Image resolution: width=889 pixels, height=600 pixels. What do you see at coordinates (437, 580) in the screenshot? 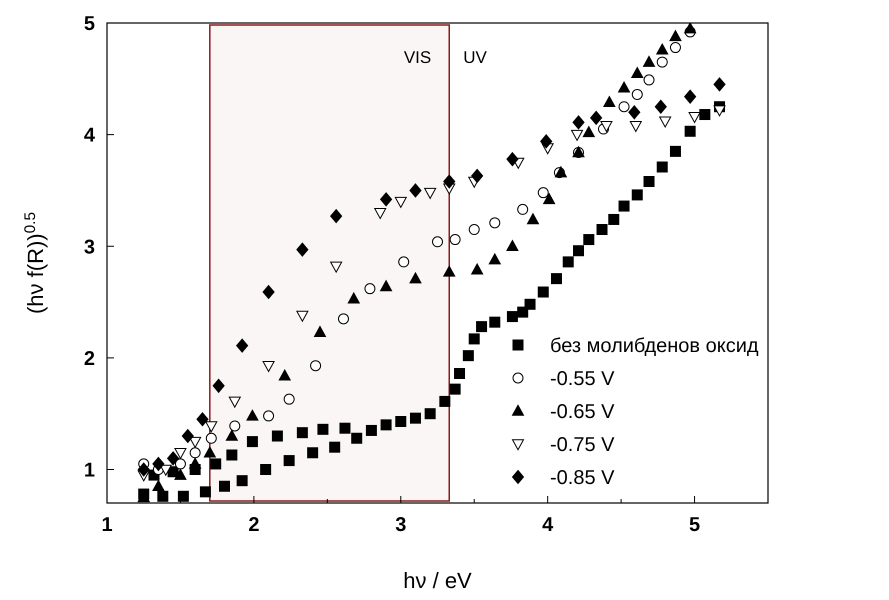
I see `x-axis-title: hν / eV` at bounding box center [437, 580].